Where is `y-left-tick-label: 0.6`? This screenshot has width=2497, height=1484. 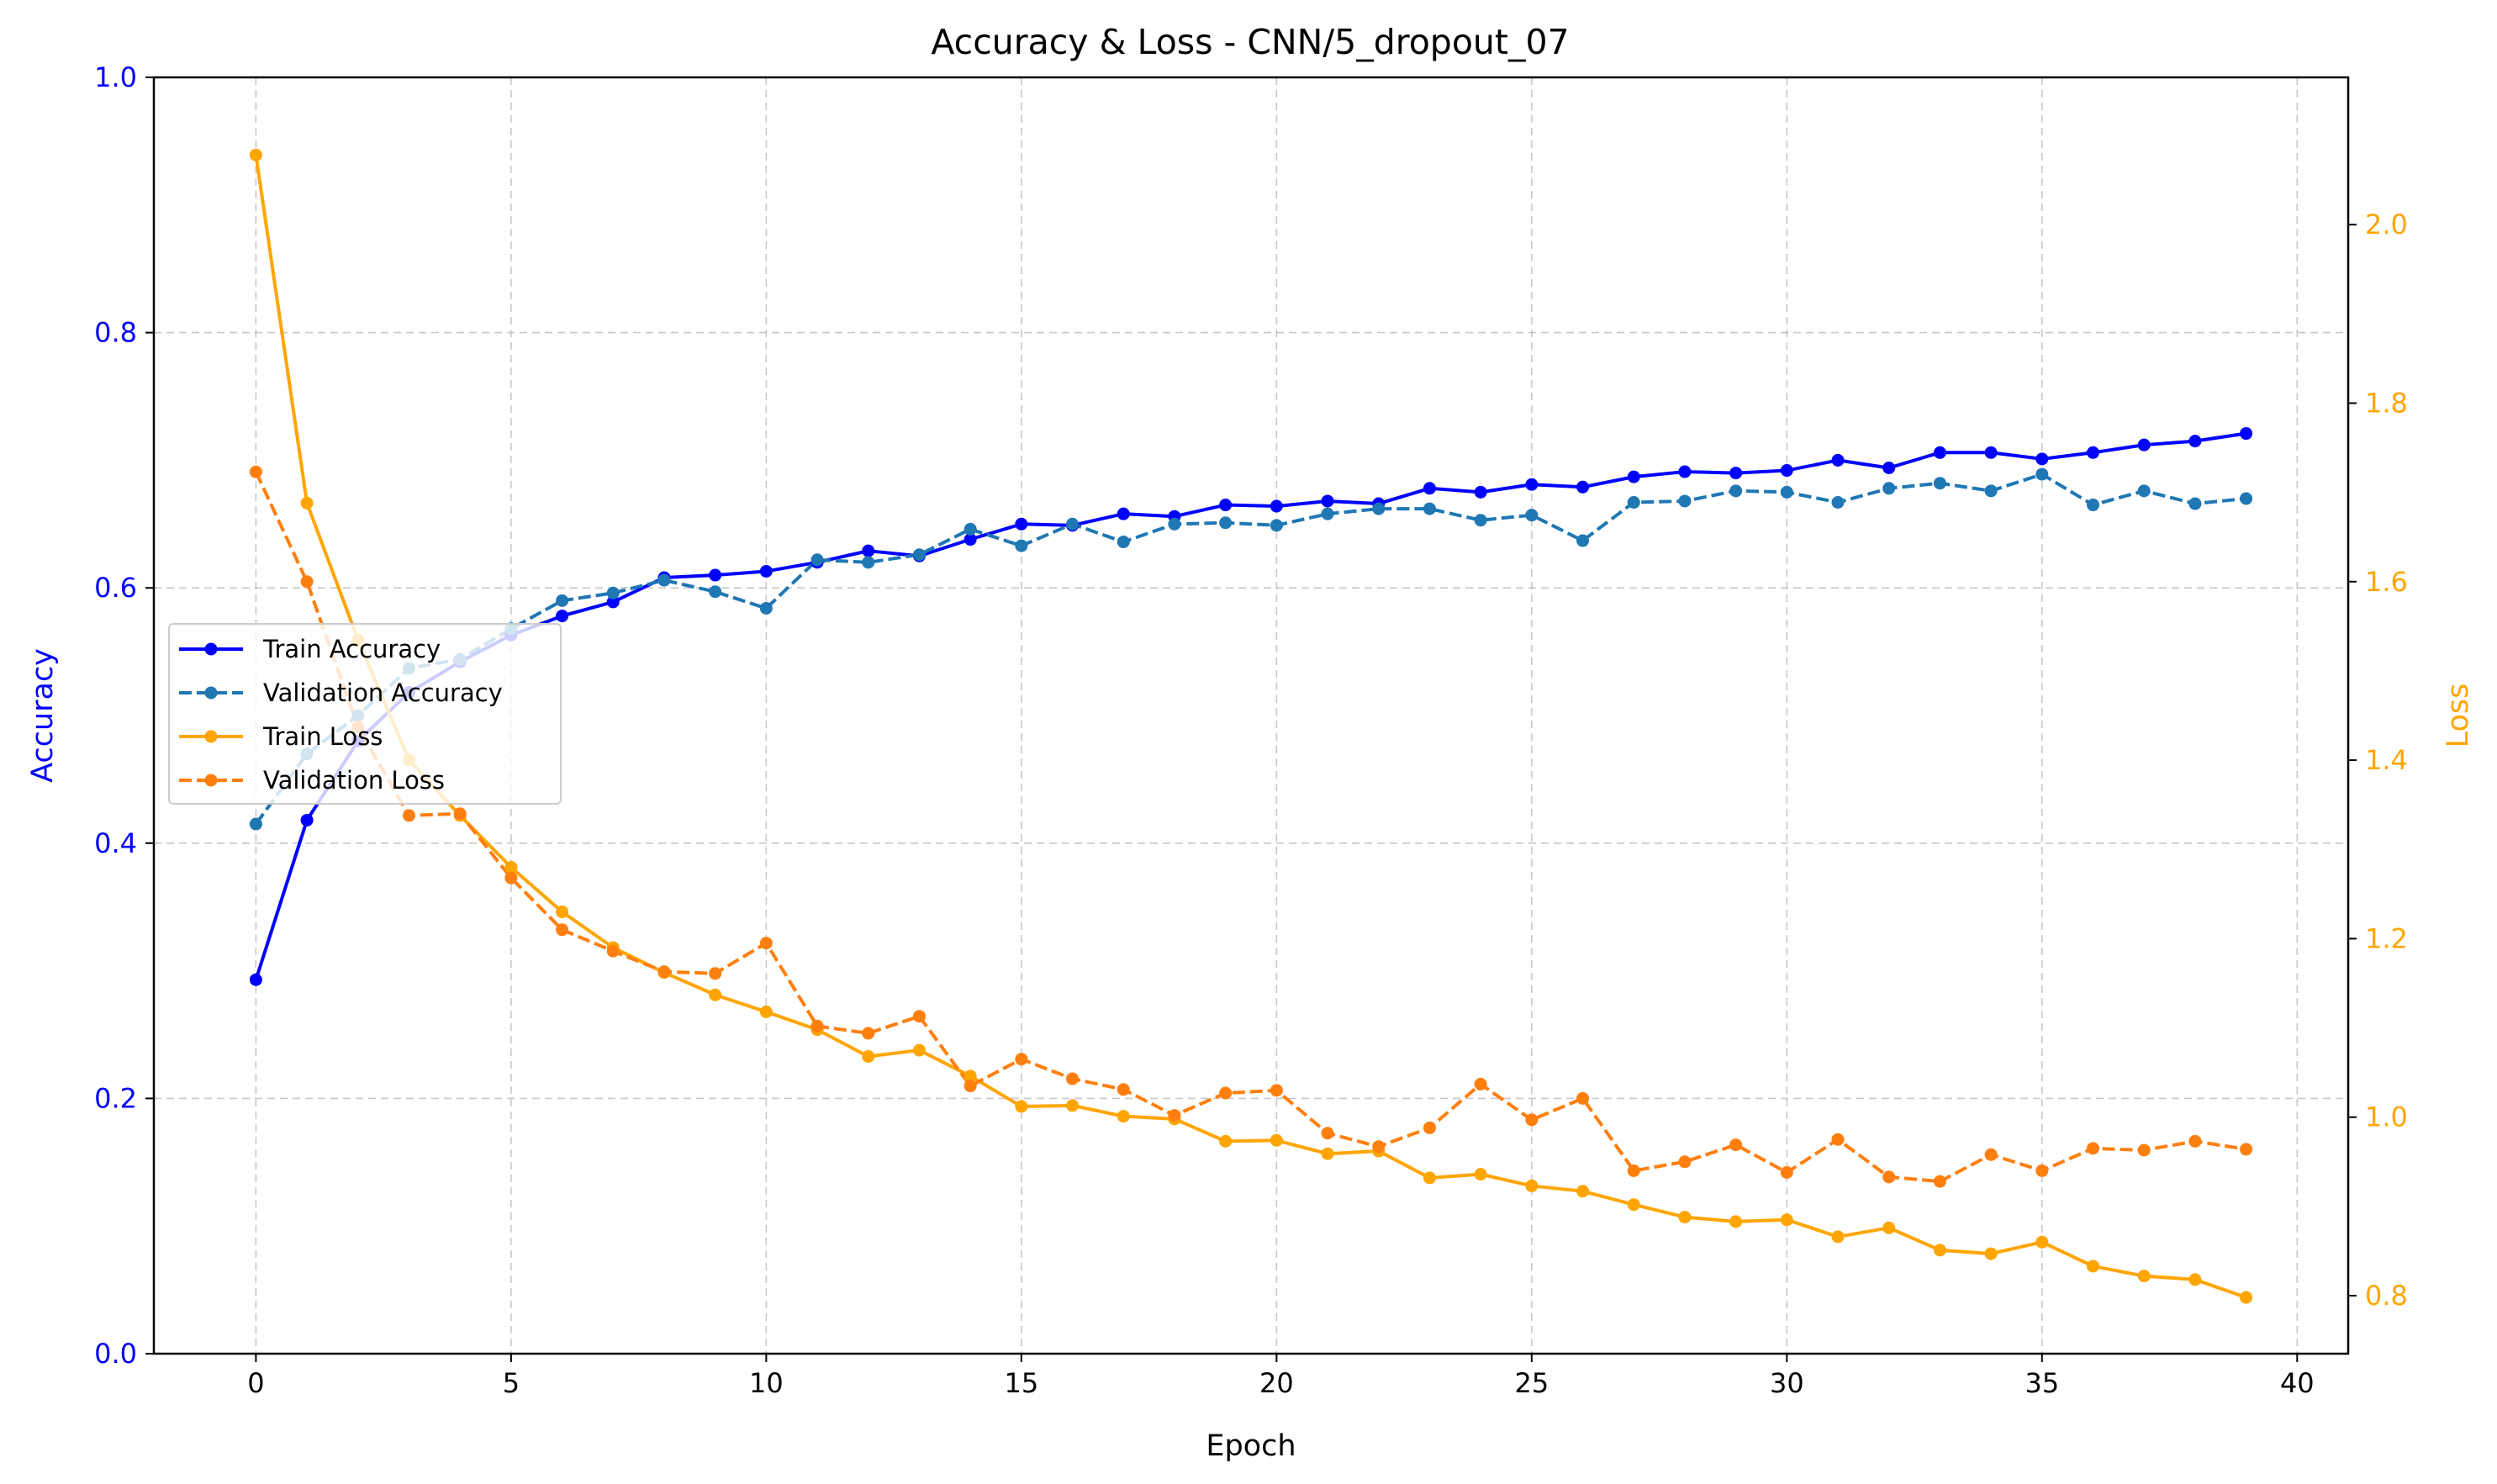
y-left-tick-label: 0.6 is located at coordinates (115, 588).